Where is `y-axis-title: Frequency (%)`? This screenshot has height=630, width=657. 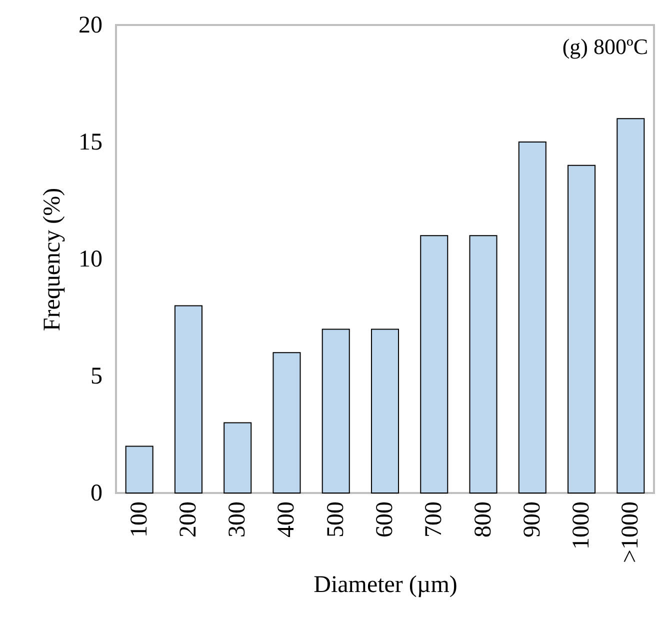 y-axis-title: Frequency (%) is located at coordinates (53, 260).